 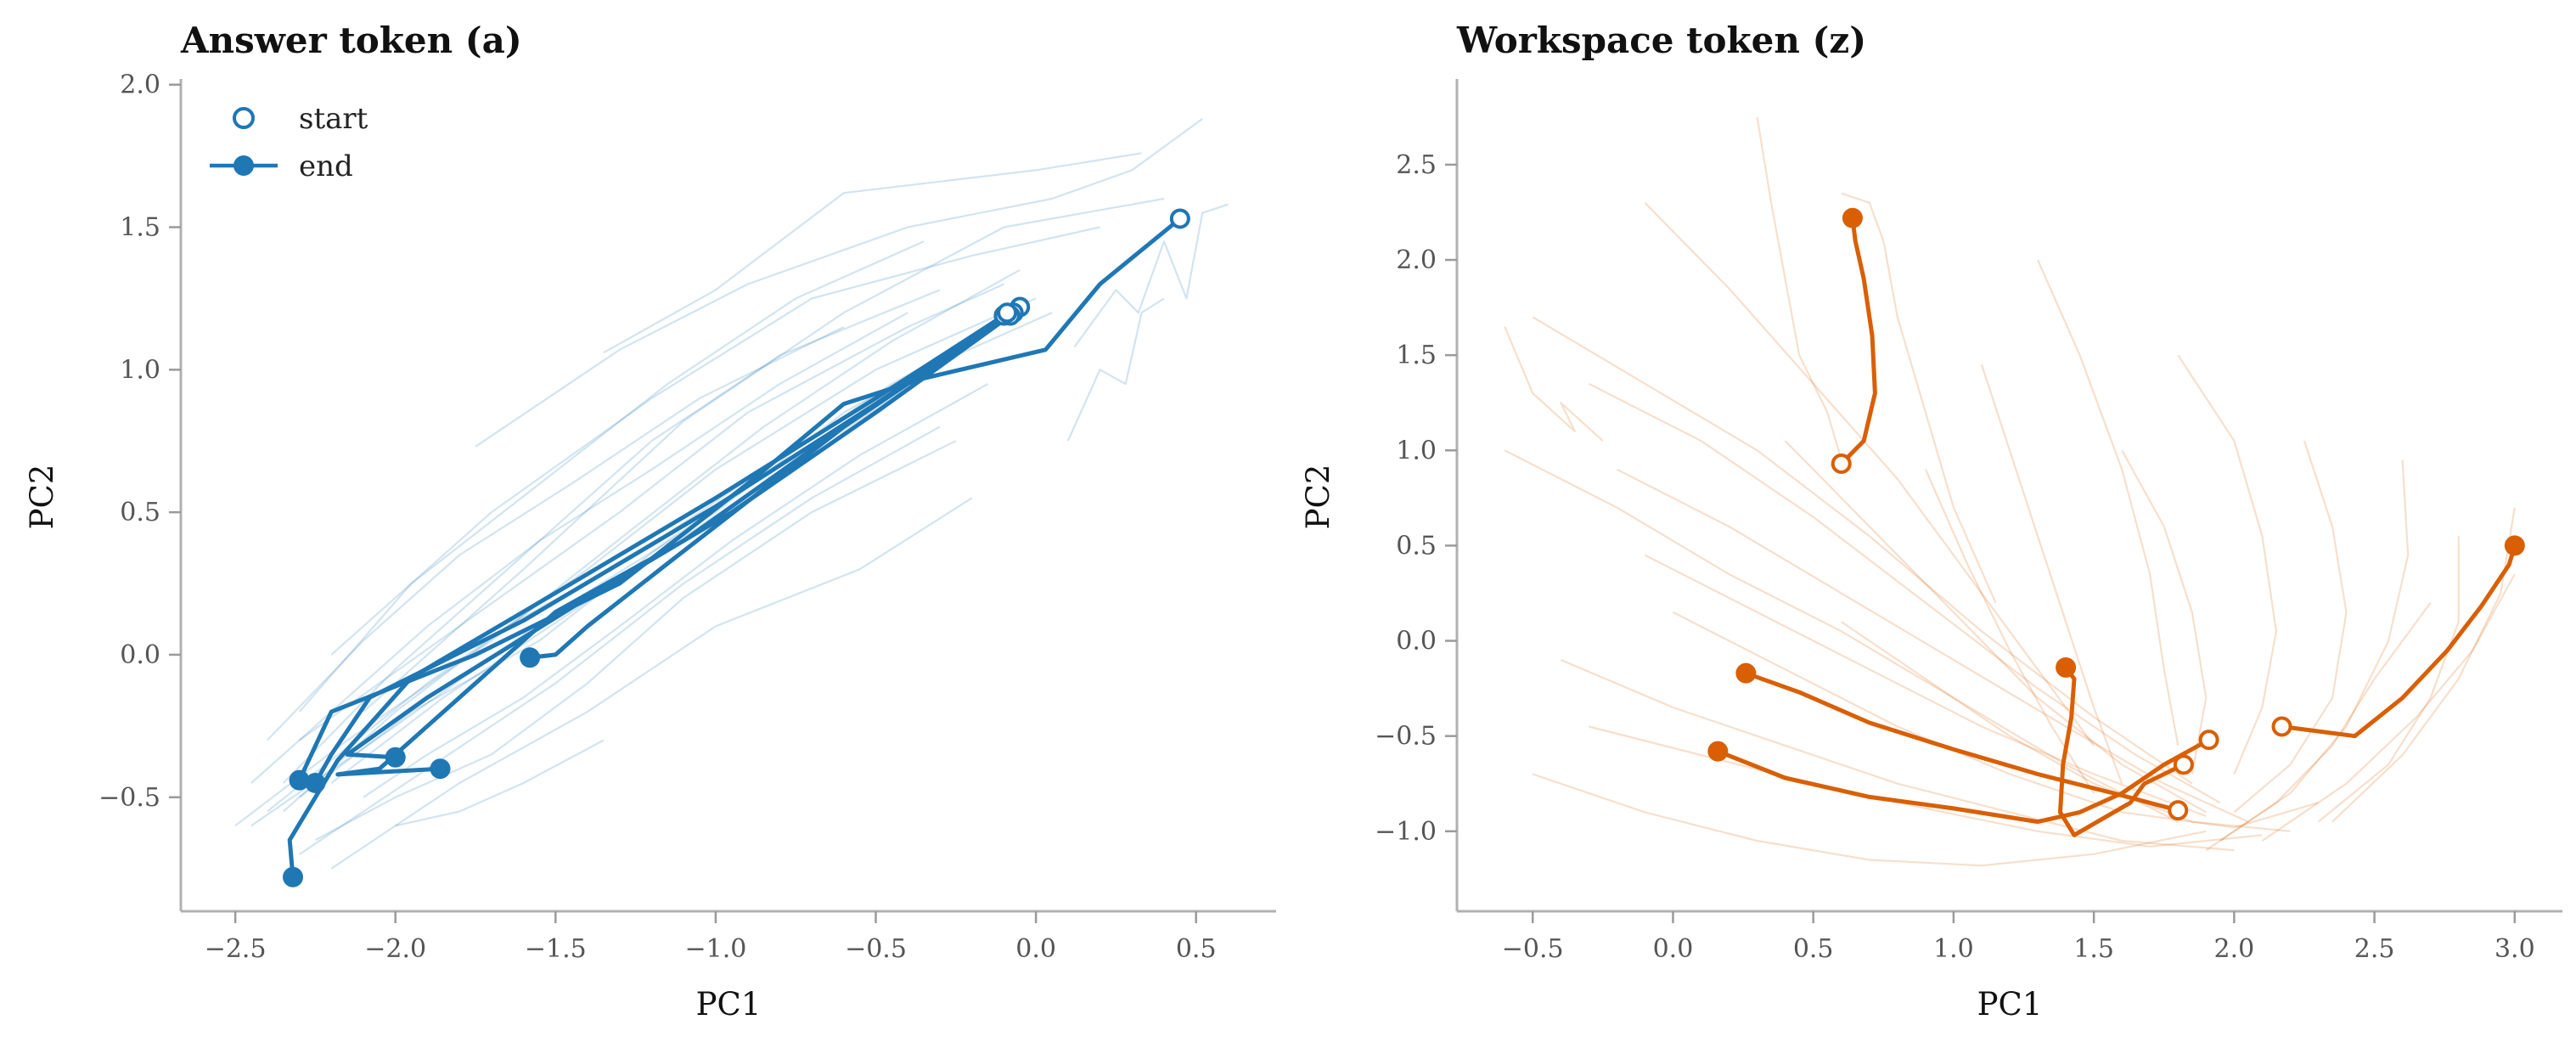 What do you see at coordinates (395, 949) in the screenshot?
I see `x-tick-label: −2.0` at bounding box center [395, 949].